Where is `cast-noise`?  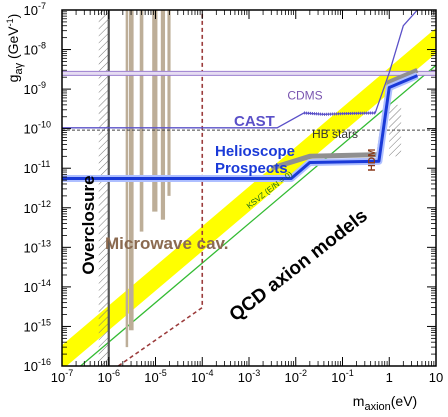 cast-noise is located at coordinates (339, 113).